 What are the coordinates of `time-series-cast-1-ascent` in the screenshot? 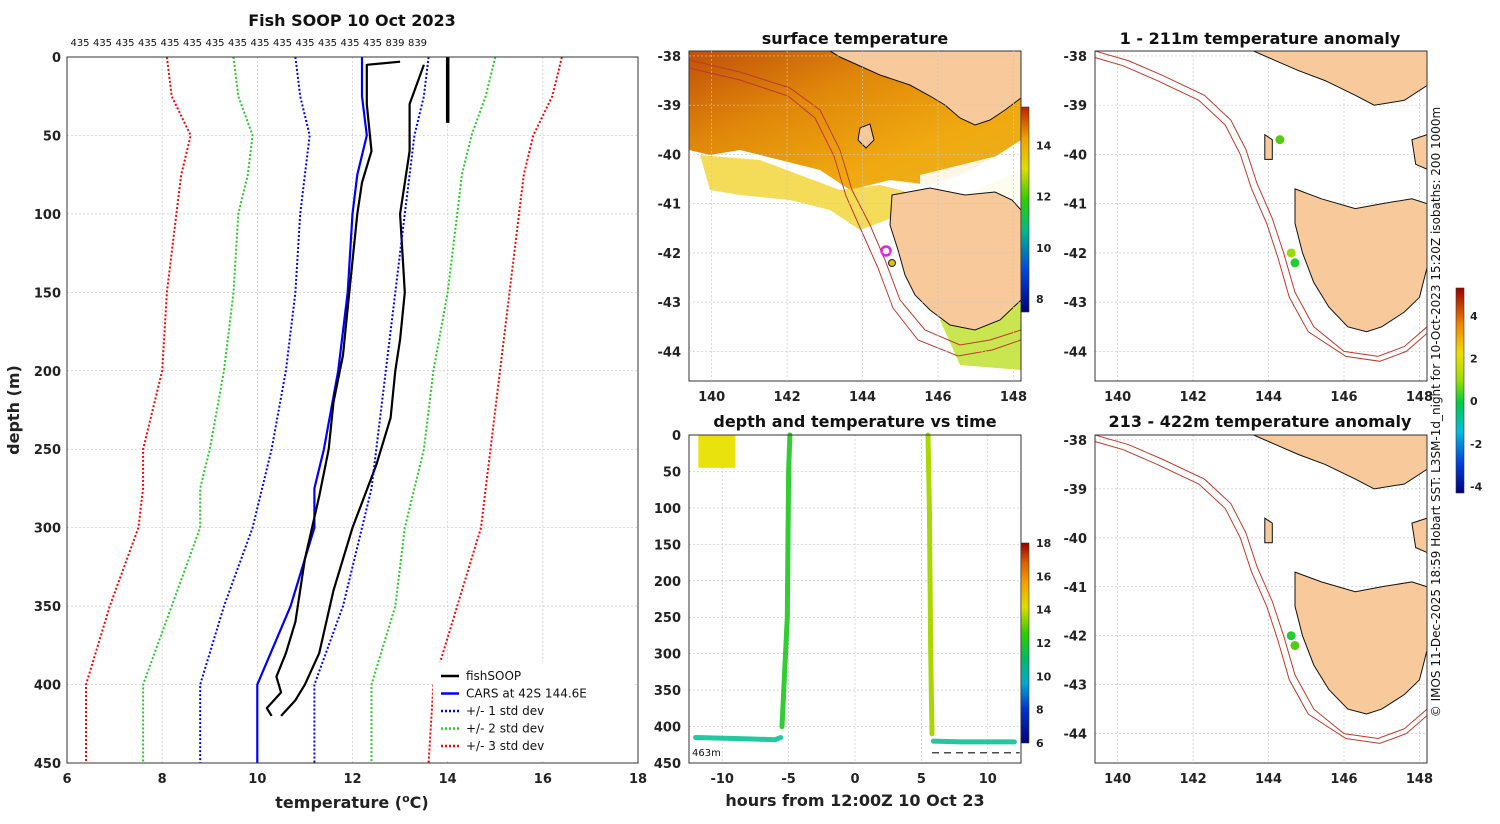 It's located at (786, 581).